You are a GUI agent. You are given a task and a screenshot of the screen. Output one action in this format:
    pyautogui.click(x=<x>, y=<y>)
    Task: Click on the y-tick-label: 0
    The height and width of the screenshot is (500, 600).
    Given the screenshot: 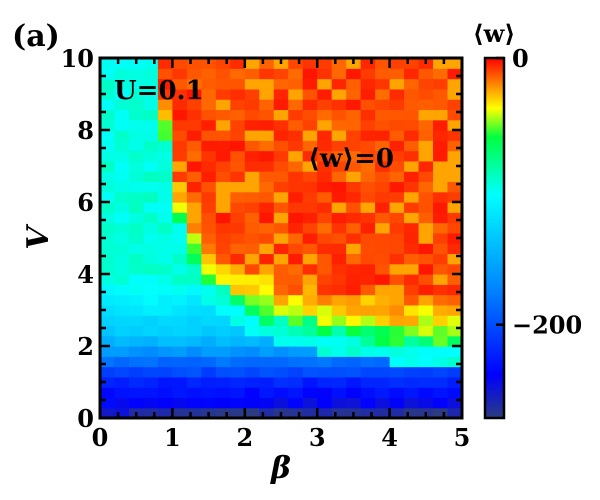 What is the action you would take?
    pyautogui.click(x=85, y=418)
    